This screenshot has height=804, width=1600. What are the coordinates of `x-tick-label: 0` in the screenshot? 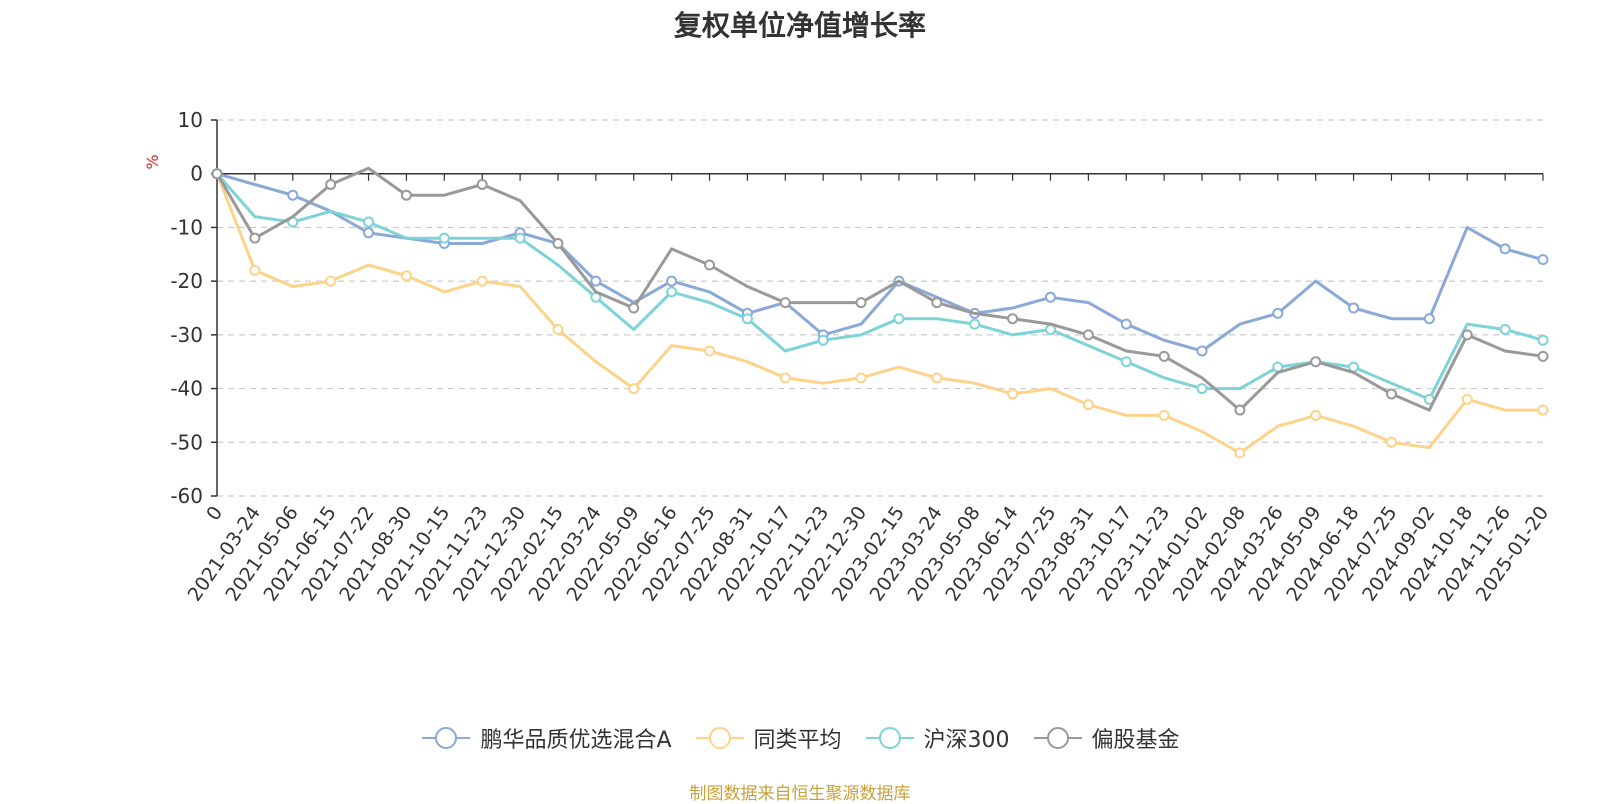 It's located at (214, 513).